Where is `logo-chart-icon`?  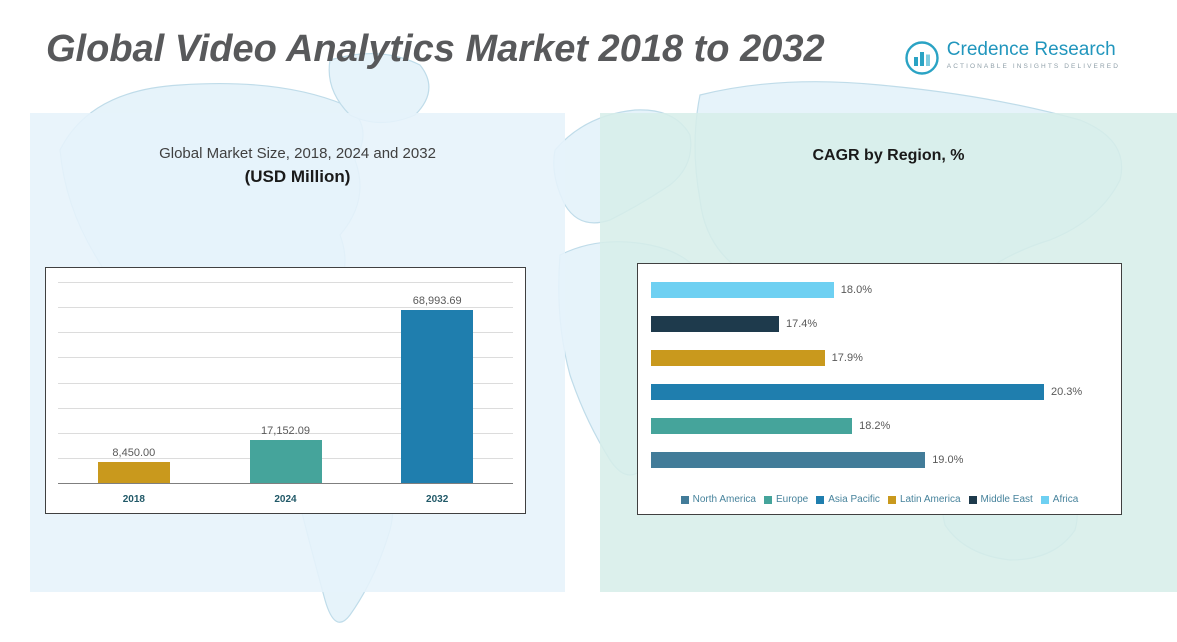
logo-chart-icon is located at coordinates (922, 58).